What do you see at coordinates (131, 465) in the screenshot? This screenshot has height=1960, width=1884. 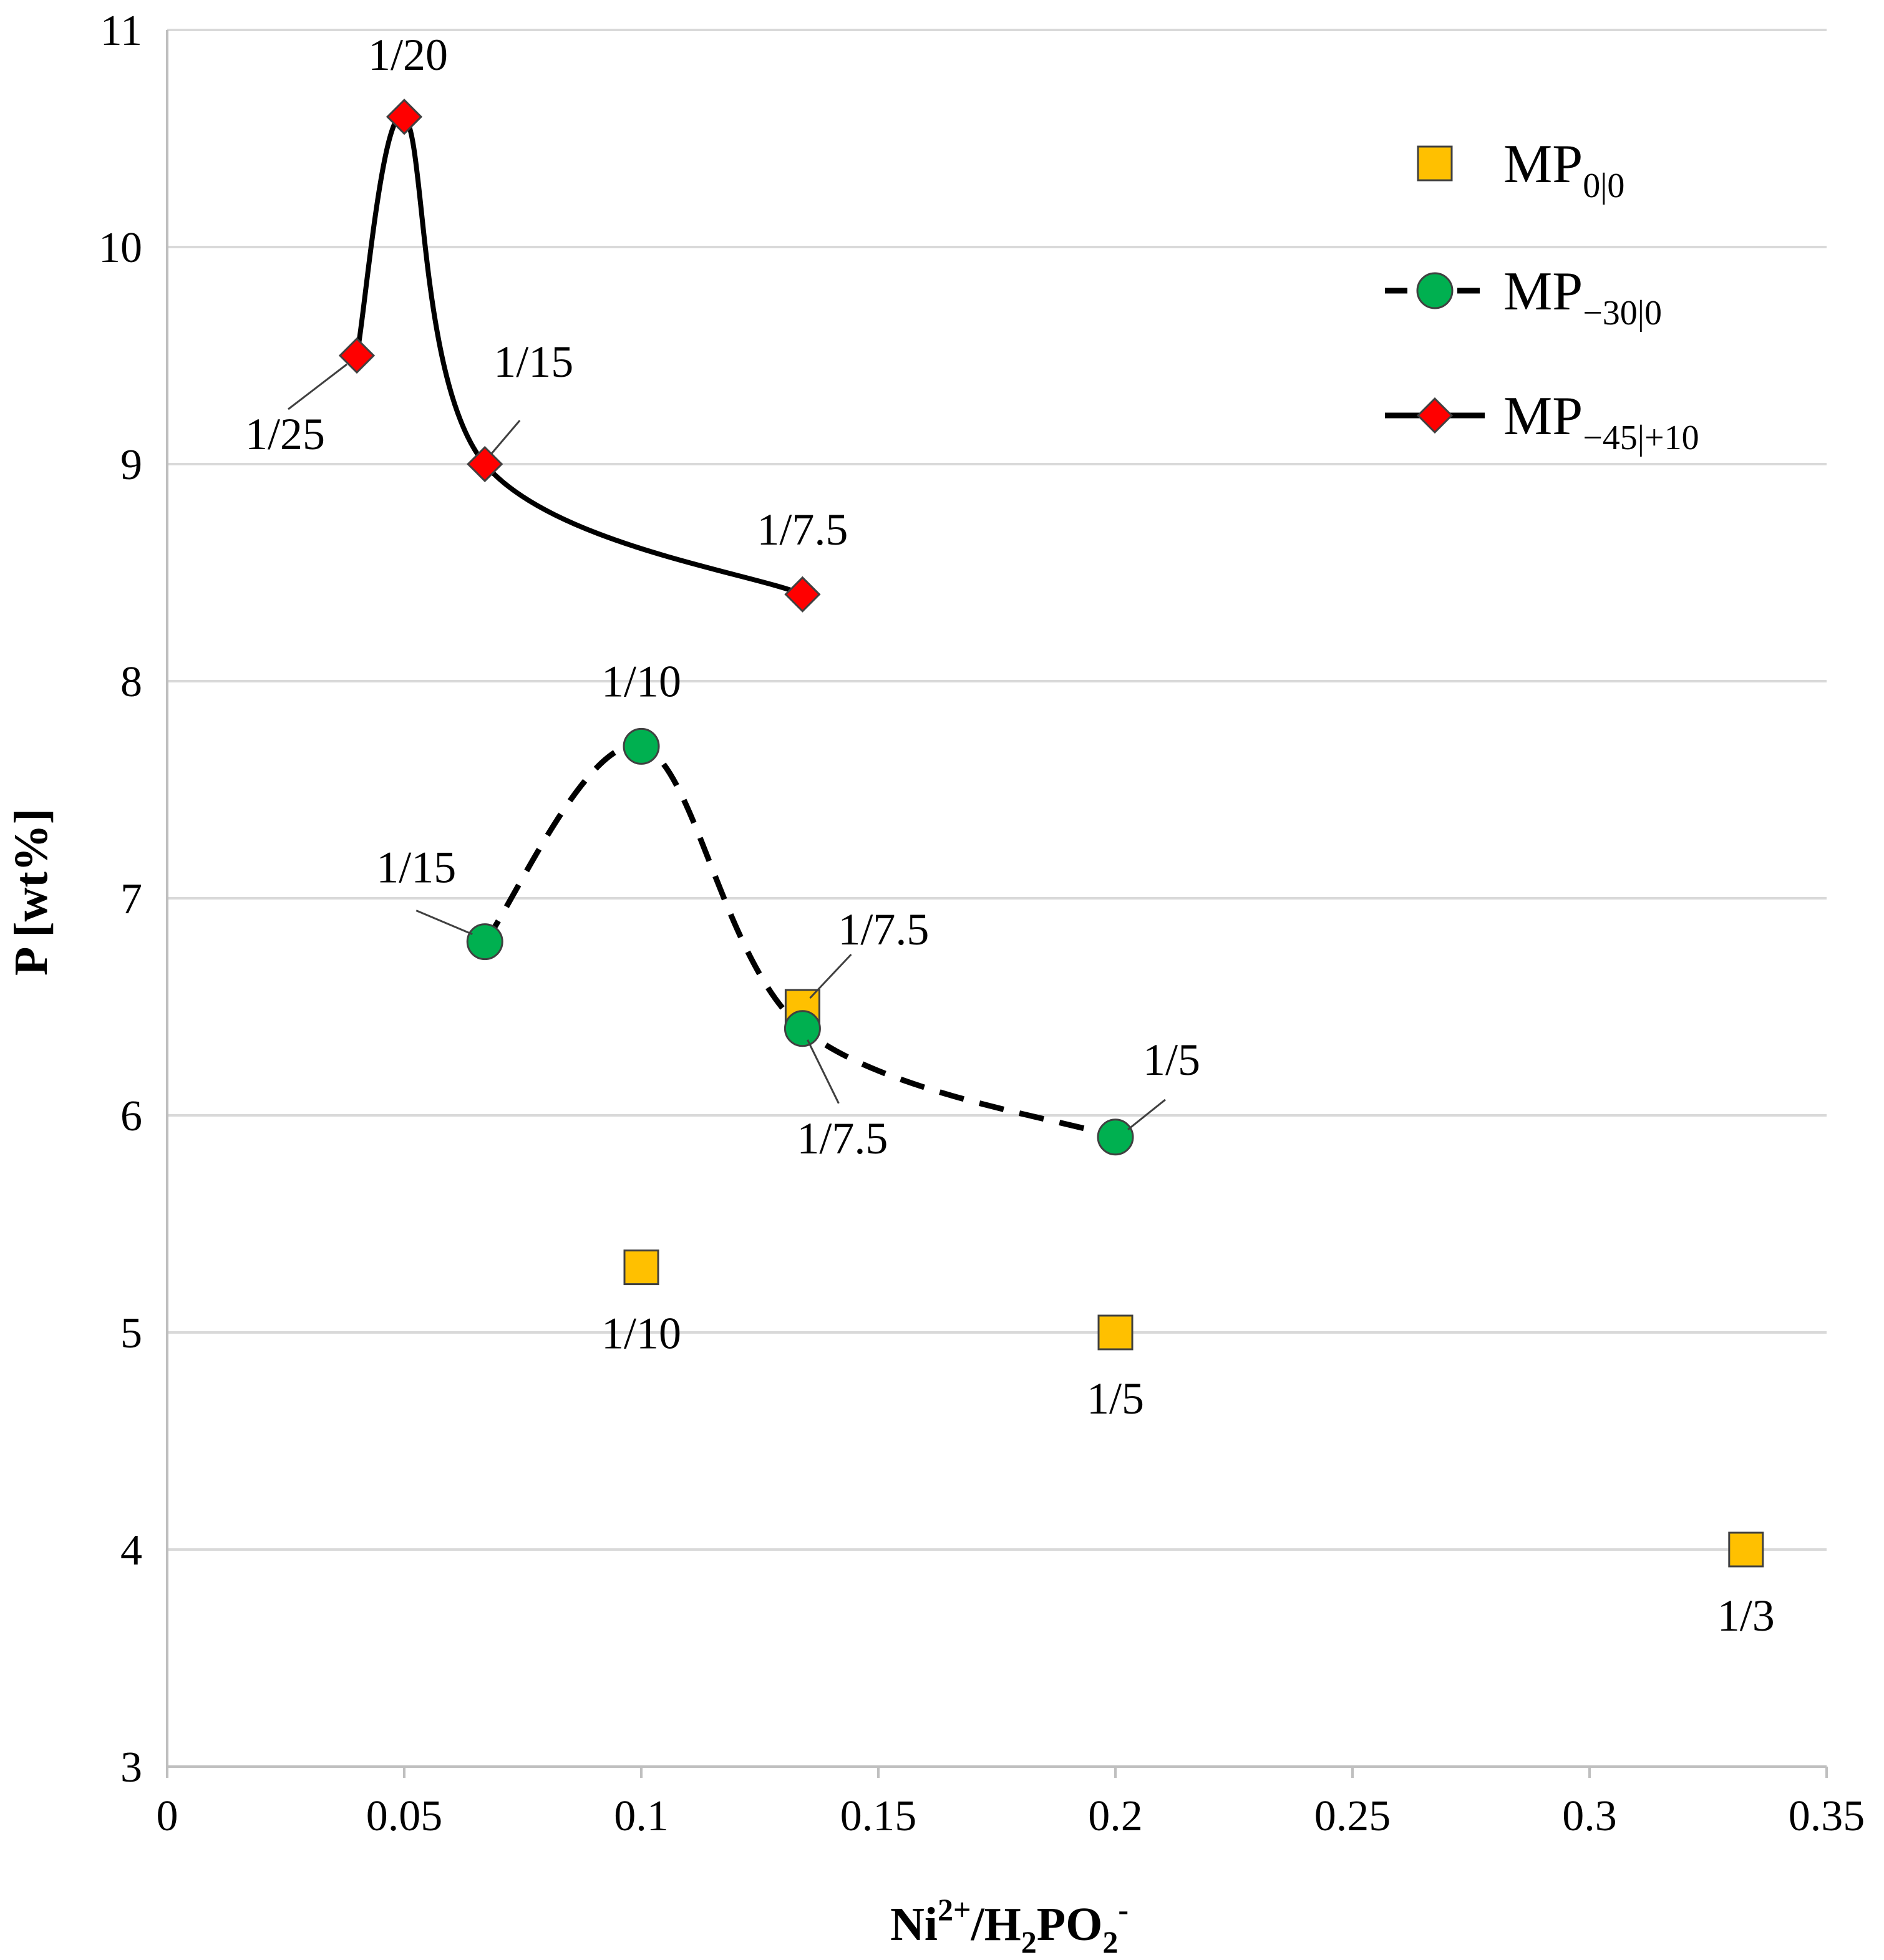 I see `y-tick-label: 9` at bounding box center [131, 465].